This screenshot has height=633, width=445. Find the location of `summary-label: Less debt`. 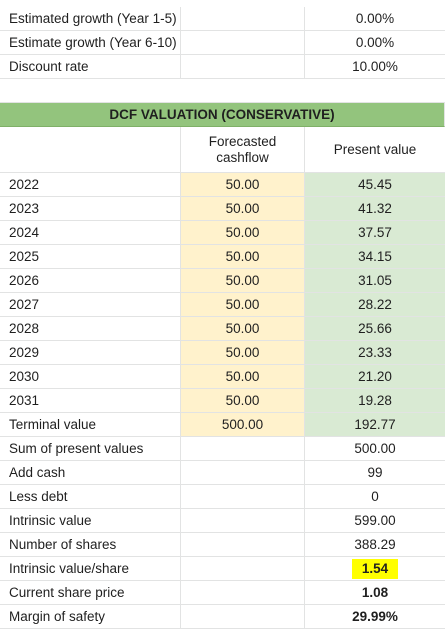

summary-label: Less debt is located at coordinates (90, 497).